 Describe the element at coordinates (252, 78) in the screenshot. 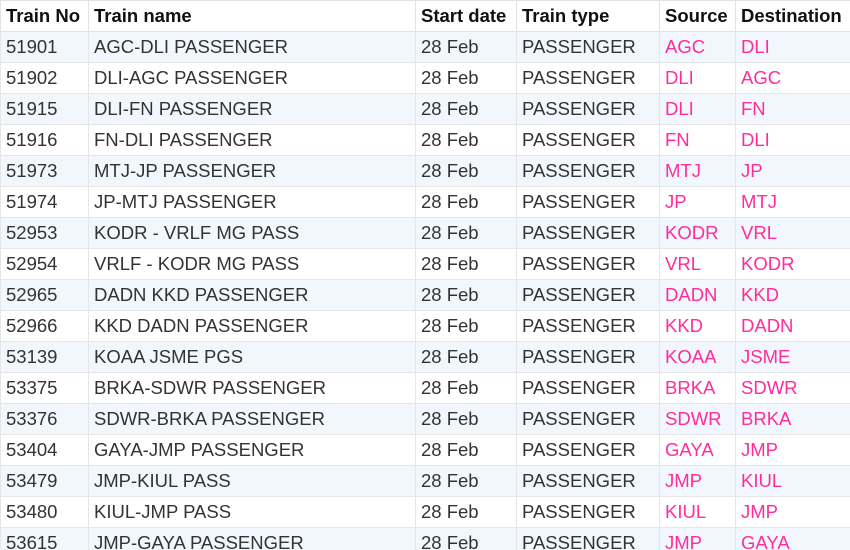

I see `train-name-cell: DLI-AGC PASSENGER` at that location.